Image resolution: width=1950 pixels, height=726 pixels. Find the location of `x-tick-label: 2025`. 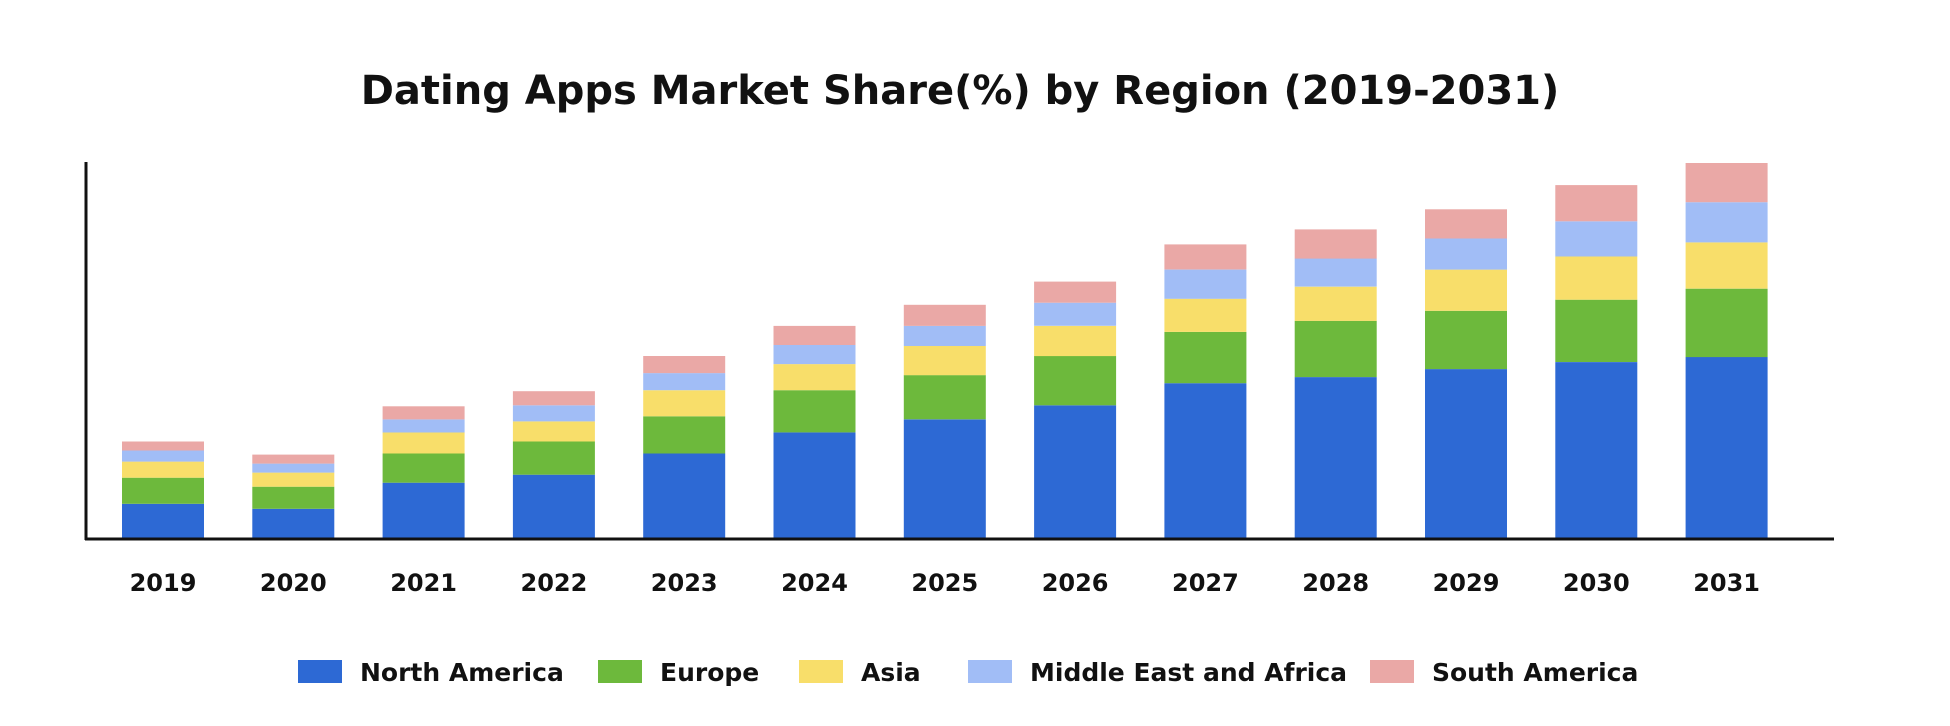

x-tick-label: 2025 is located at coordinates (944, 583).